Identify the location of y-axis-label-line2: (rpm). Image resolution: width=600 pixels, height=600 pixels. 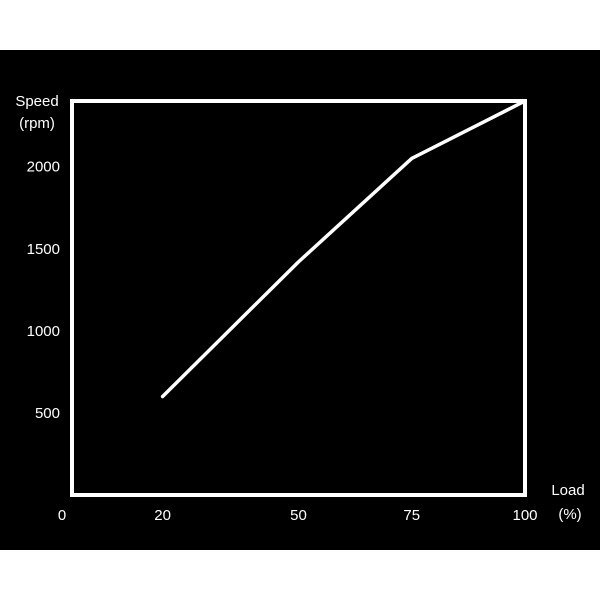
(37, 123).